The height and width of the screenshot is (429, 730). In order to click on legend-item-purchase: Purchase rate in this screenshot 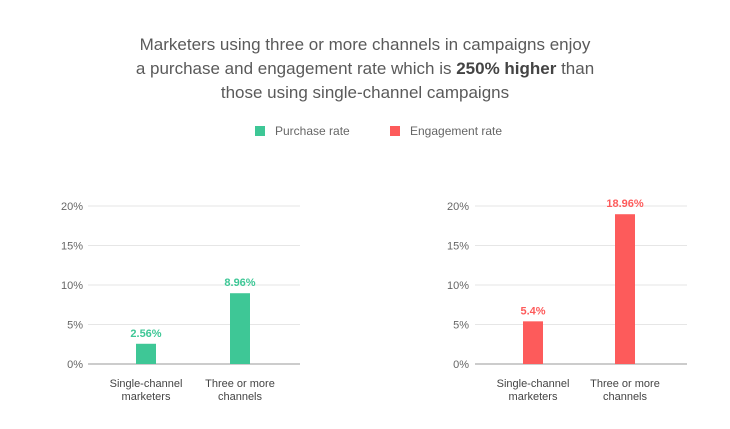, I will do `click(302, 131)`.